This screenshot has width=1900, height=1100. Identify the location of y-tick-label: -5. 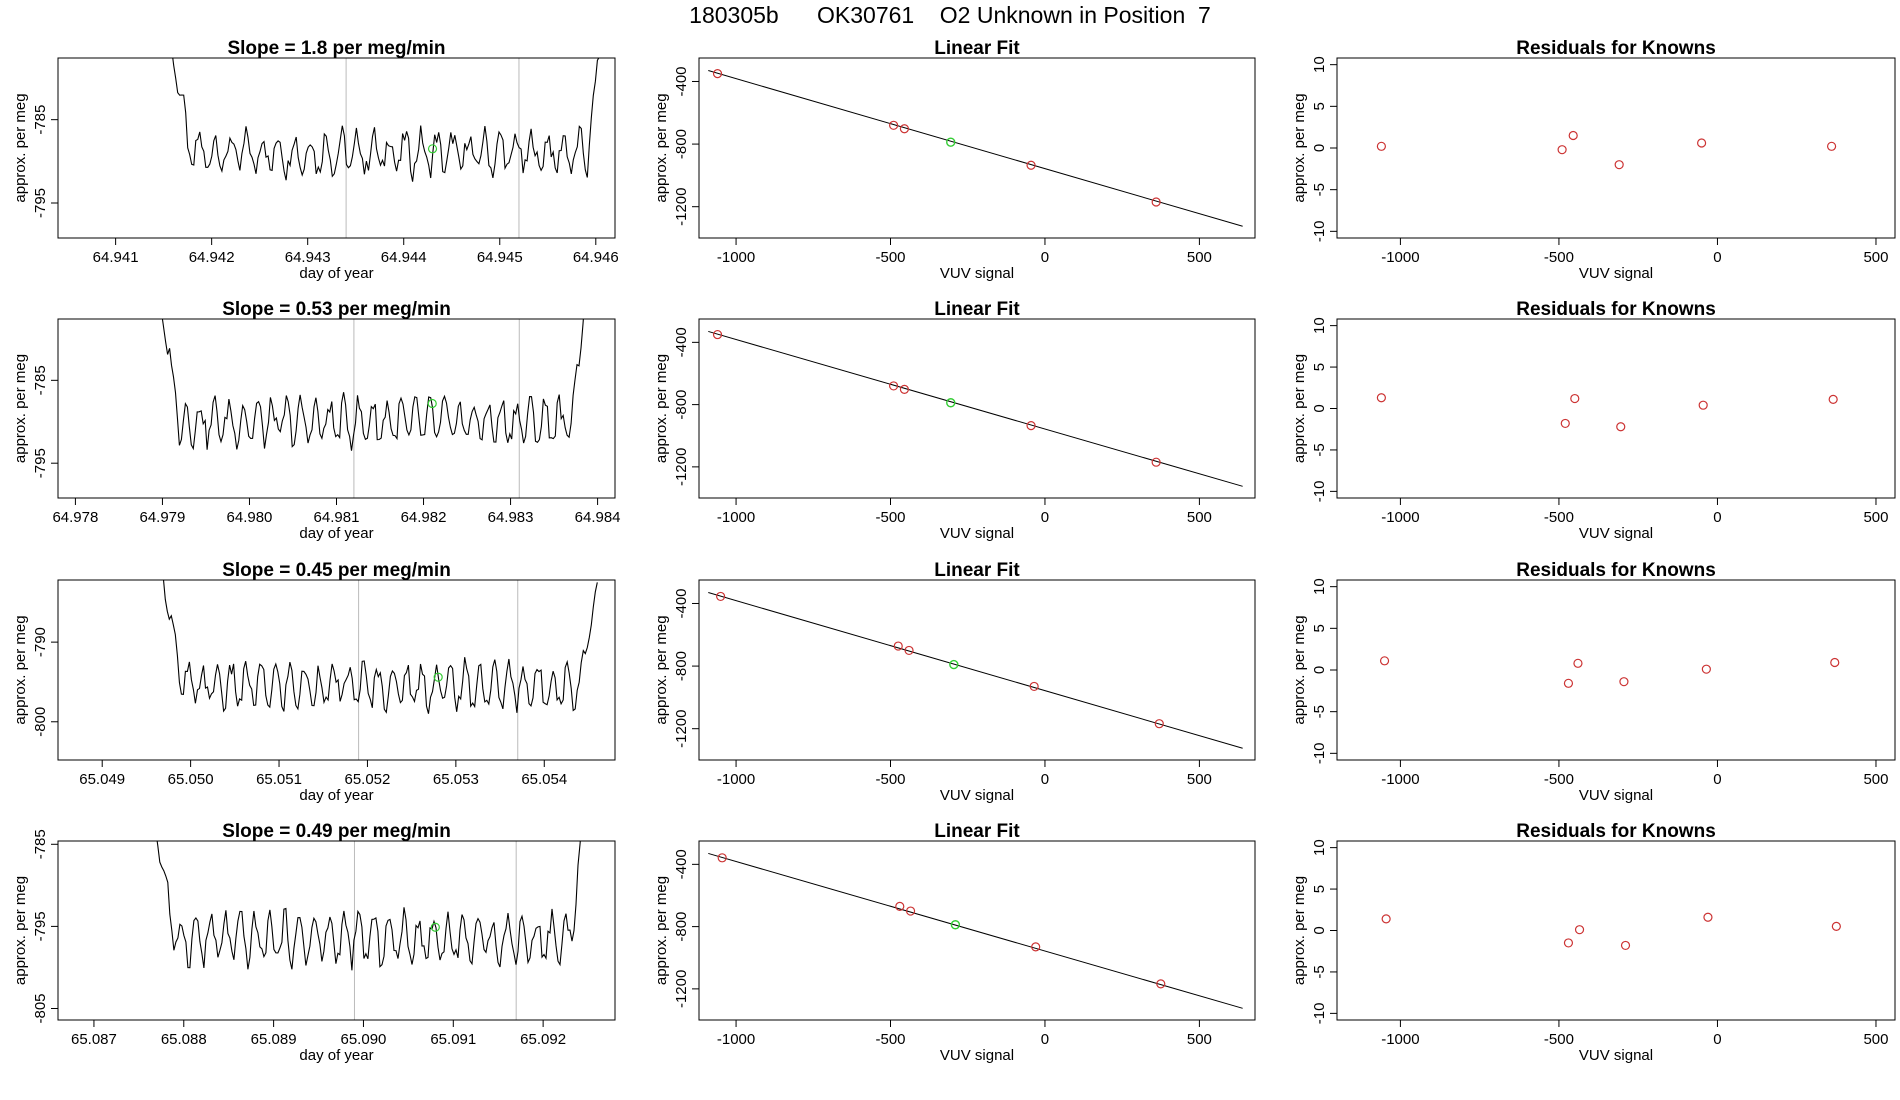
(1319, 189).